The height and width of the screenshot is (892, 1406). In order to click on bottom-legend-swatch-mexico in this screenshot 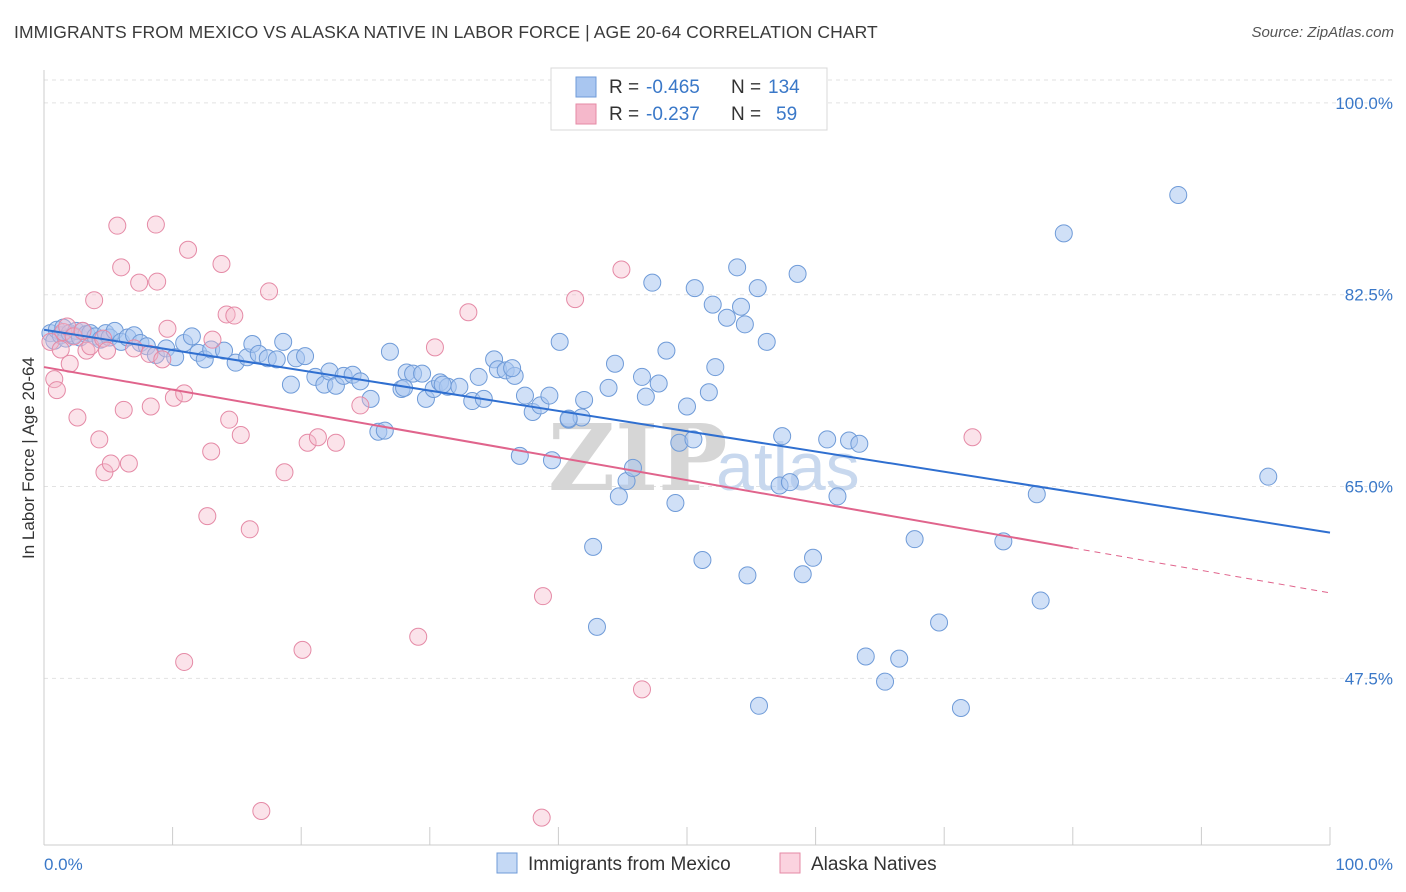, I will do `click(507, 863)`.